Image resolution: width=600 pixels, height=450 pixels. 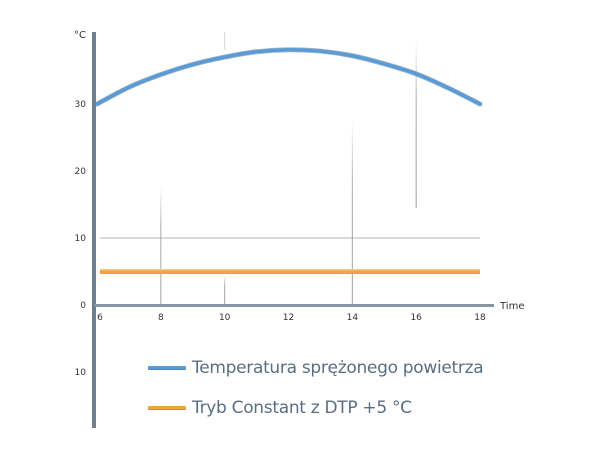 I want to click on x-tick-label: 8, so click(x=161, y=318).